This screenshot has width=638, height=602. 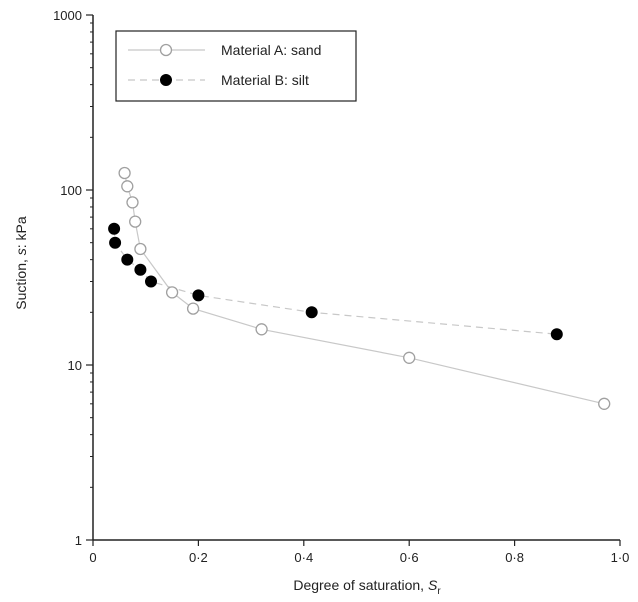 What do you see at coordinates (514, 557) in the screenshot?
I see `x-tick-label: 0·8` at bounding box center [514, 557].